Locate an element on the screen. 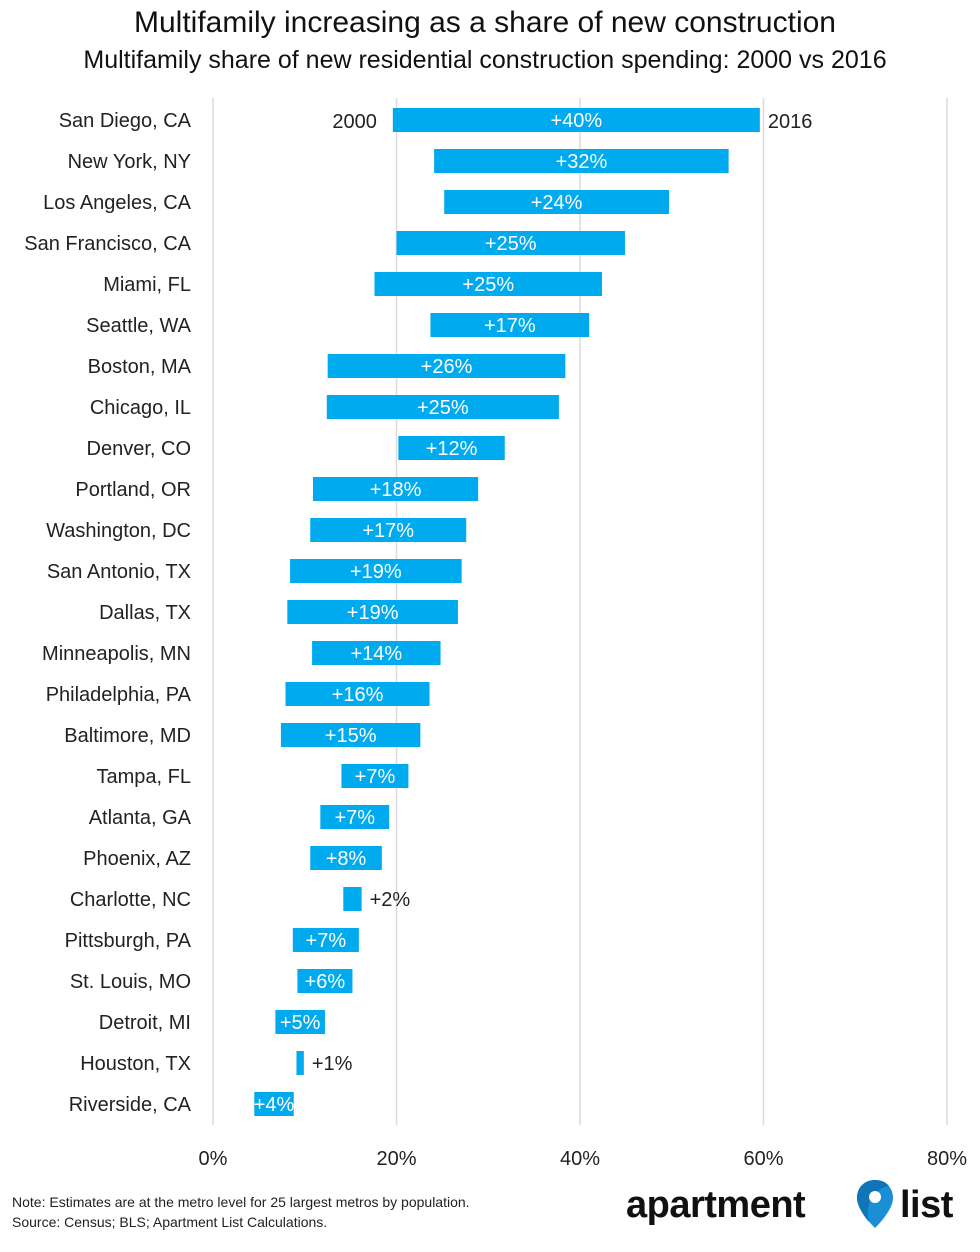 The image size is (980, 1252). category-label: Pittsburgh, PA is located at coordinates (128, 941).